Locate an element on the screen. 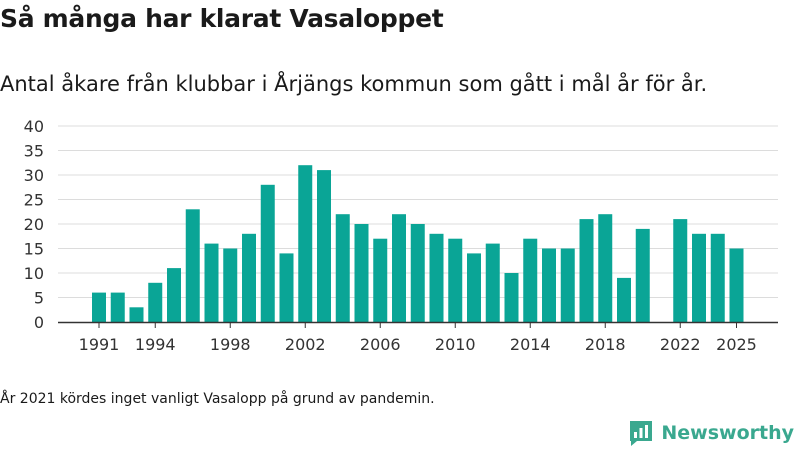  x-tick-label: 2022 is located at coordinates (680, 344).